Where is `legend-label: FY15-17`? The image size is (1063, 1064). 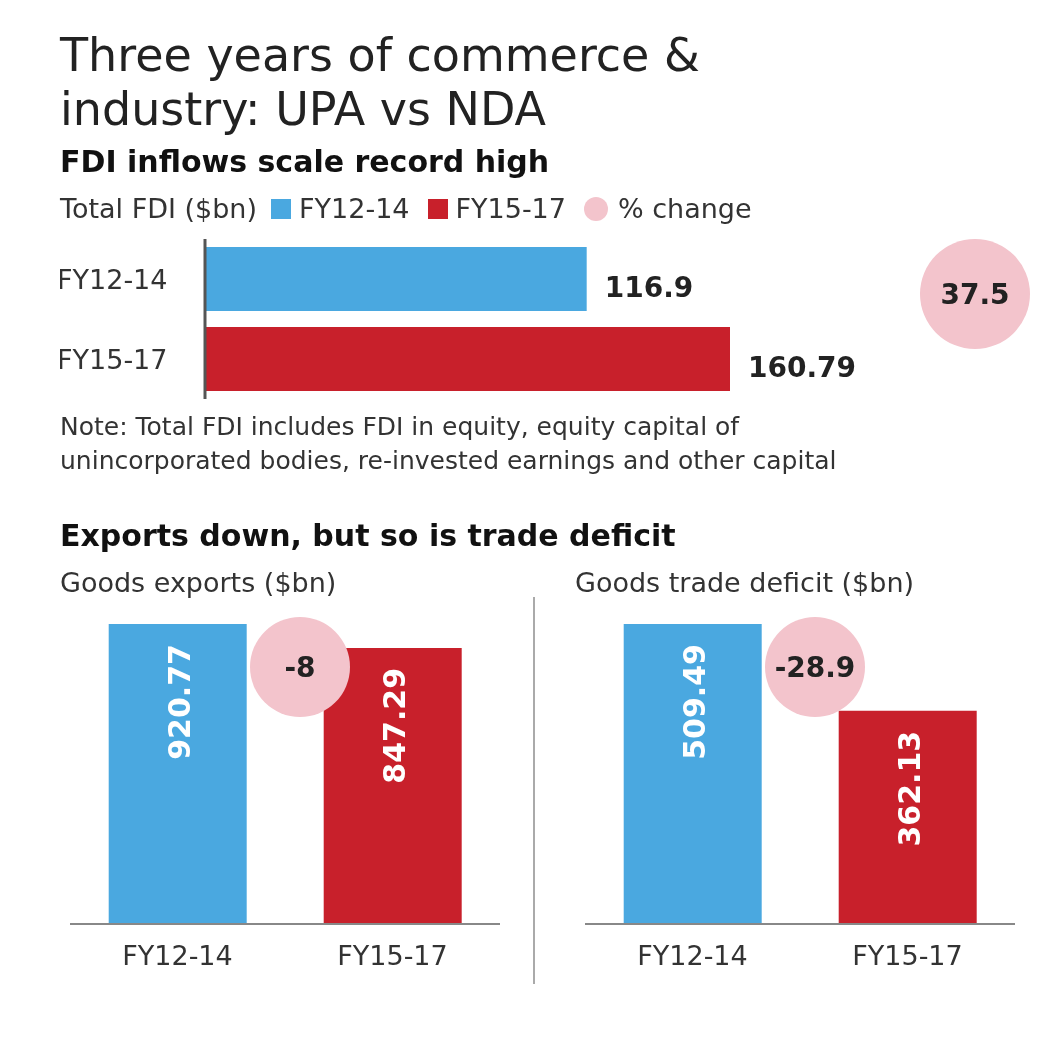 legend-label: FY15-17 is located at coordinates (510, 208).